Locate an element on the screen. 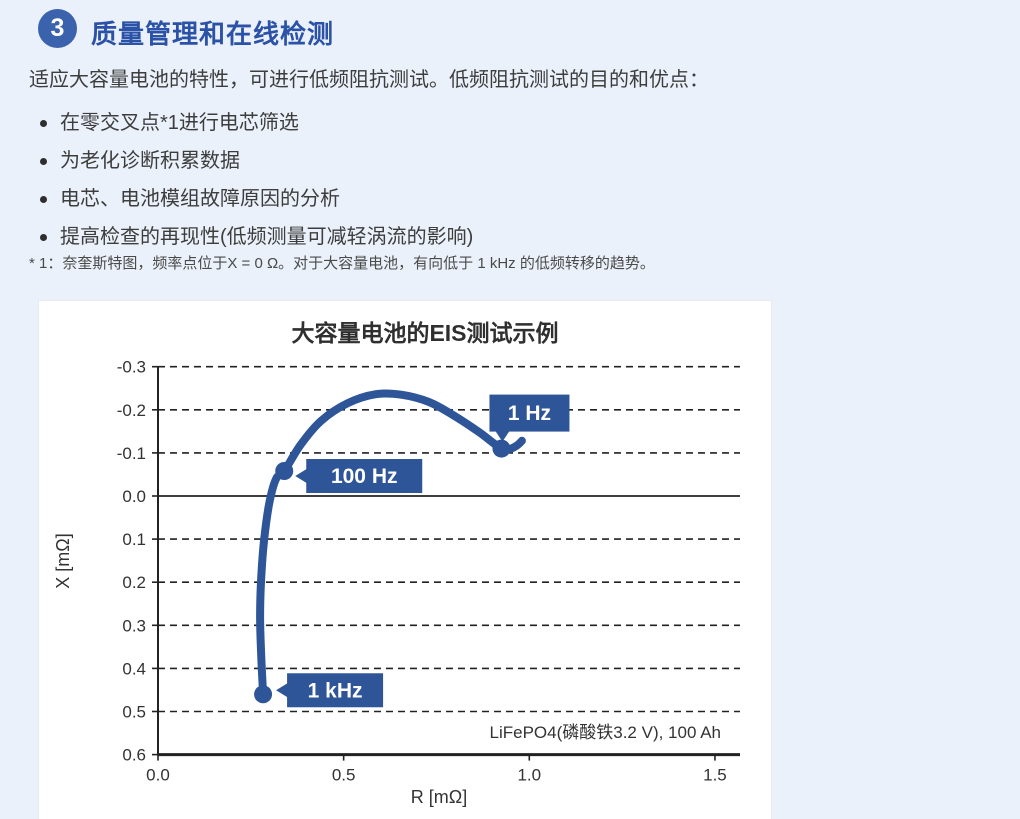 This screenshot has width=1020, height=819. x-tick-label: 1.0 is located at coordinates (529, 775).